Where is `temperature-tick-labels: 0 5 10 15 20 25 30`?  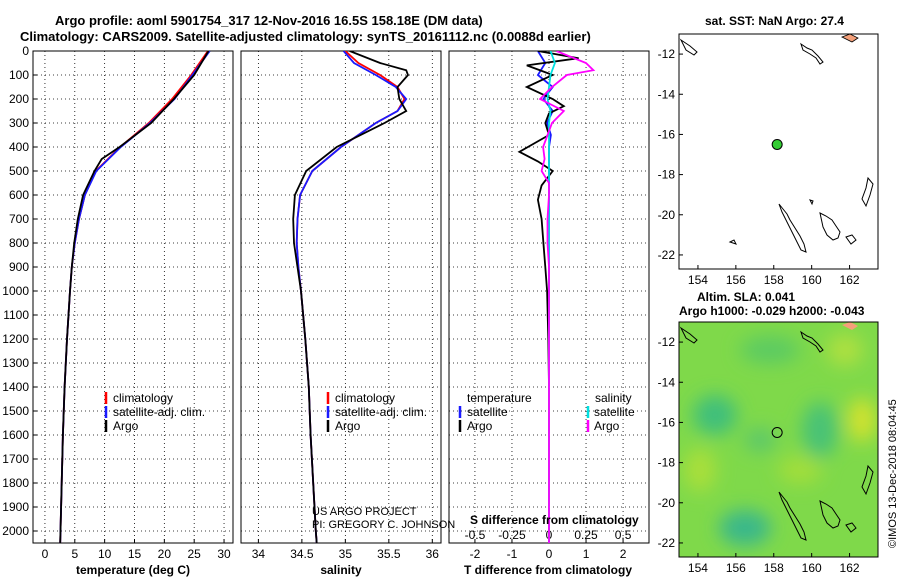
temperature-tick-labels: 0 5 10 15 20 25 30 is located at coordinates (136, 550).